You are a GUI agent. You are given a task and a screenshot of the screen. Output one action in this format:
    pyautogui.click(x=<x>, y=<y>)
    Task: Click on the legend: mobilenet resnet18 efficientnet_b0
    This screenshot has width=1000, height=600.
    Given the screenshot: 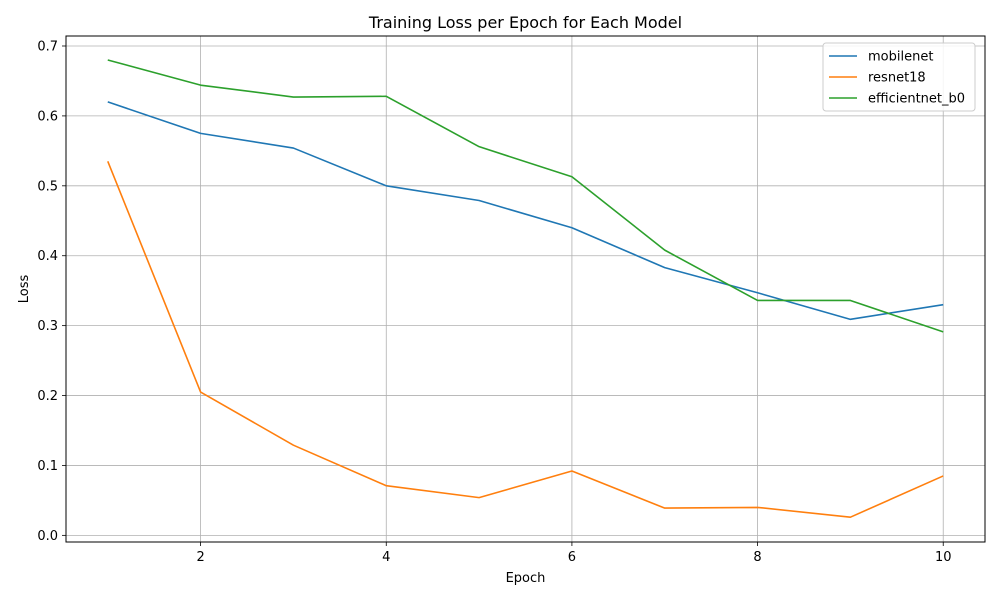 What is the action you would take?
    pyautogui.click(x=899, y=77)
    